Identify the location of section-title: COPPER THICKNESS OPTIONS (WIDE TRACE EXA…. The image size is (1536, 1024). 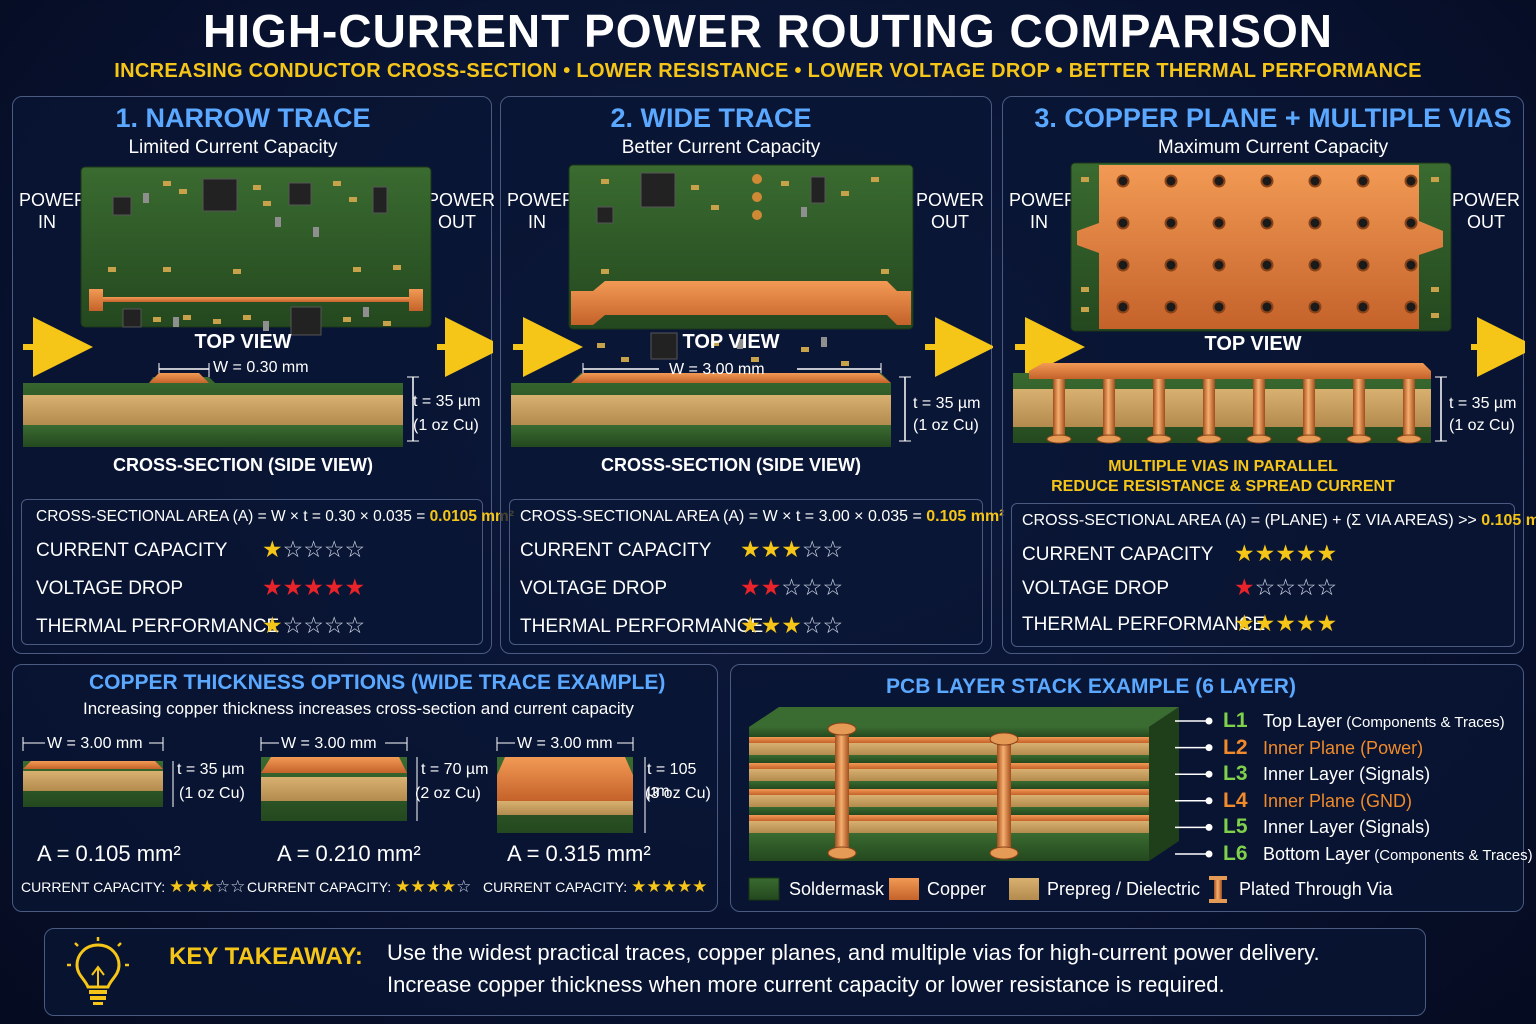
(377, 682).